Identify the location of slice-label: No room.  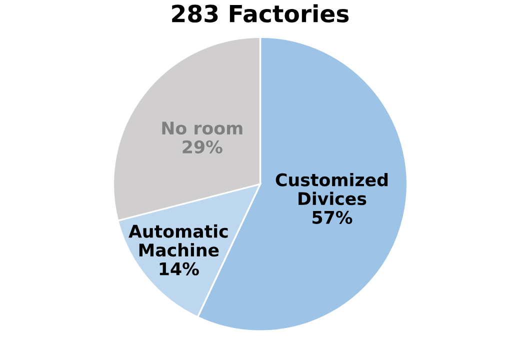
(202, 128).